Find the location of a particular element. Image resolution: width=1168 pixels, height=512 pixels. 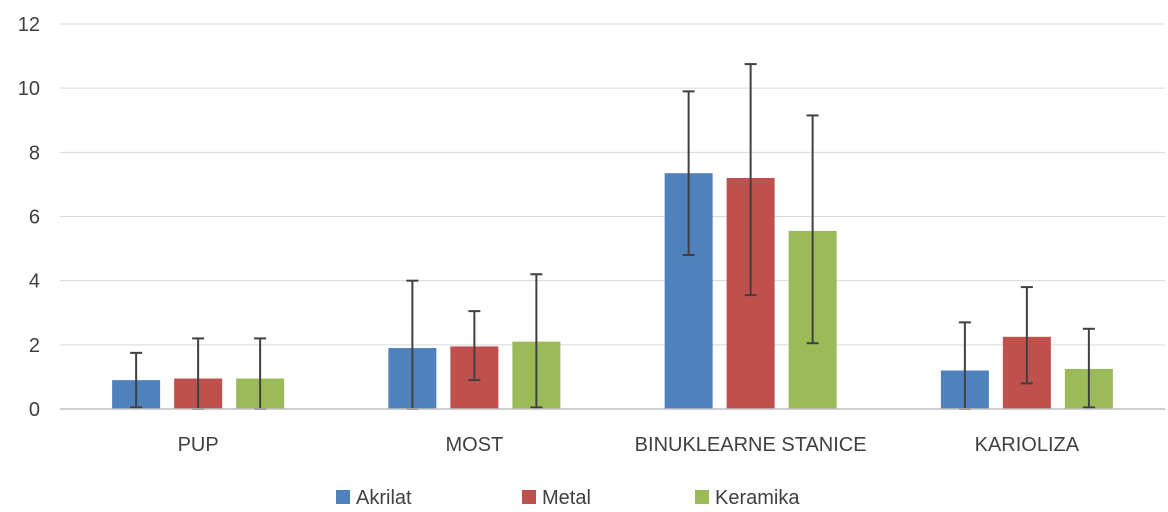

category-label: BINUKLEARNE STANICE is located at coordinates (751, 445).